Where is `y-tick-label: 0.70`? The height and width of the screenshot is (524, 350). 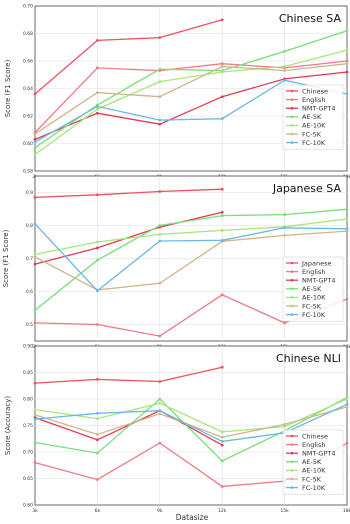
y-tick-label: 0.70 is located at coordinates (28, 7).